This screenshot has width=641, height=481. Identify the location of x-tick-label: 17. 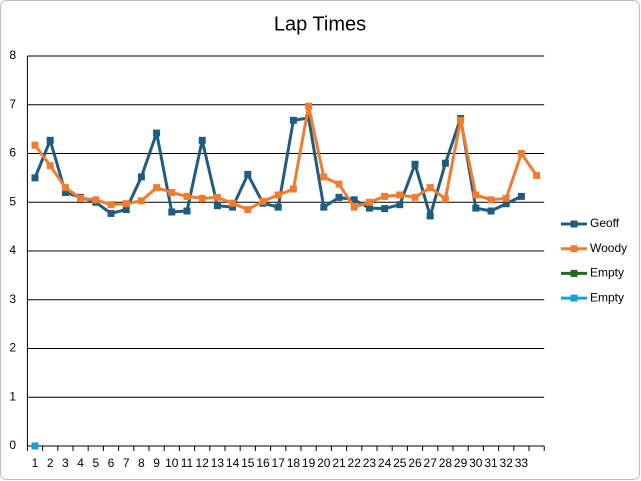
(279, 463).